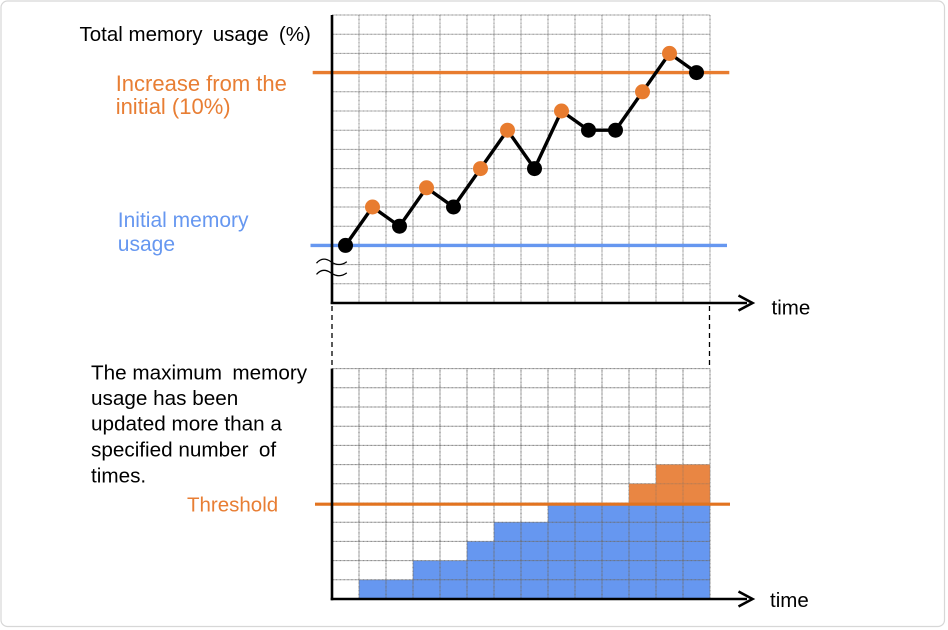 This screenshot has width=948, height=630. What do you see at coordinates (118, 475) in the screenshot?
I see `svg-text: times.` at bounding box center [118, 475].